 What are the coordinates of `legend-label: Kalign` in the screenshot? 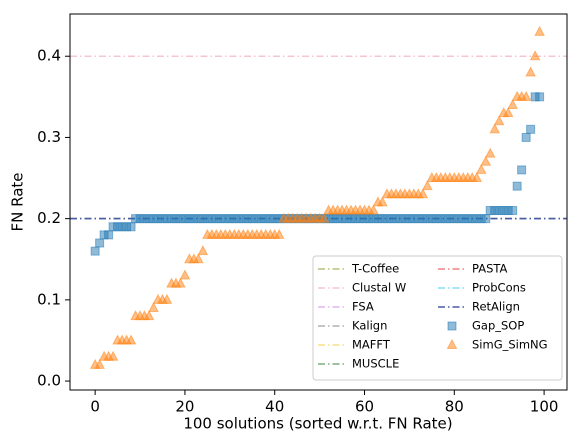 It's located at (369, 326).